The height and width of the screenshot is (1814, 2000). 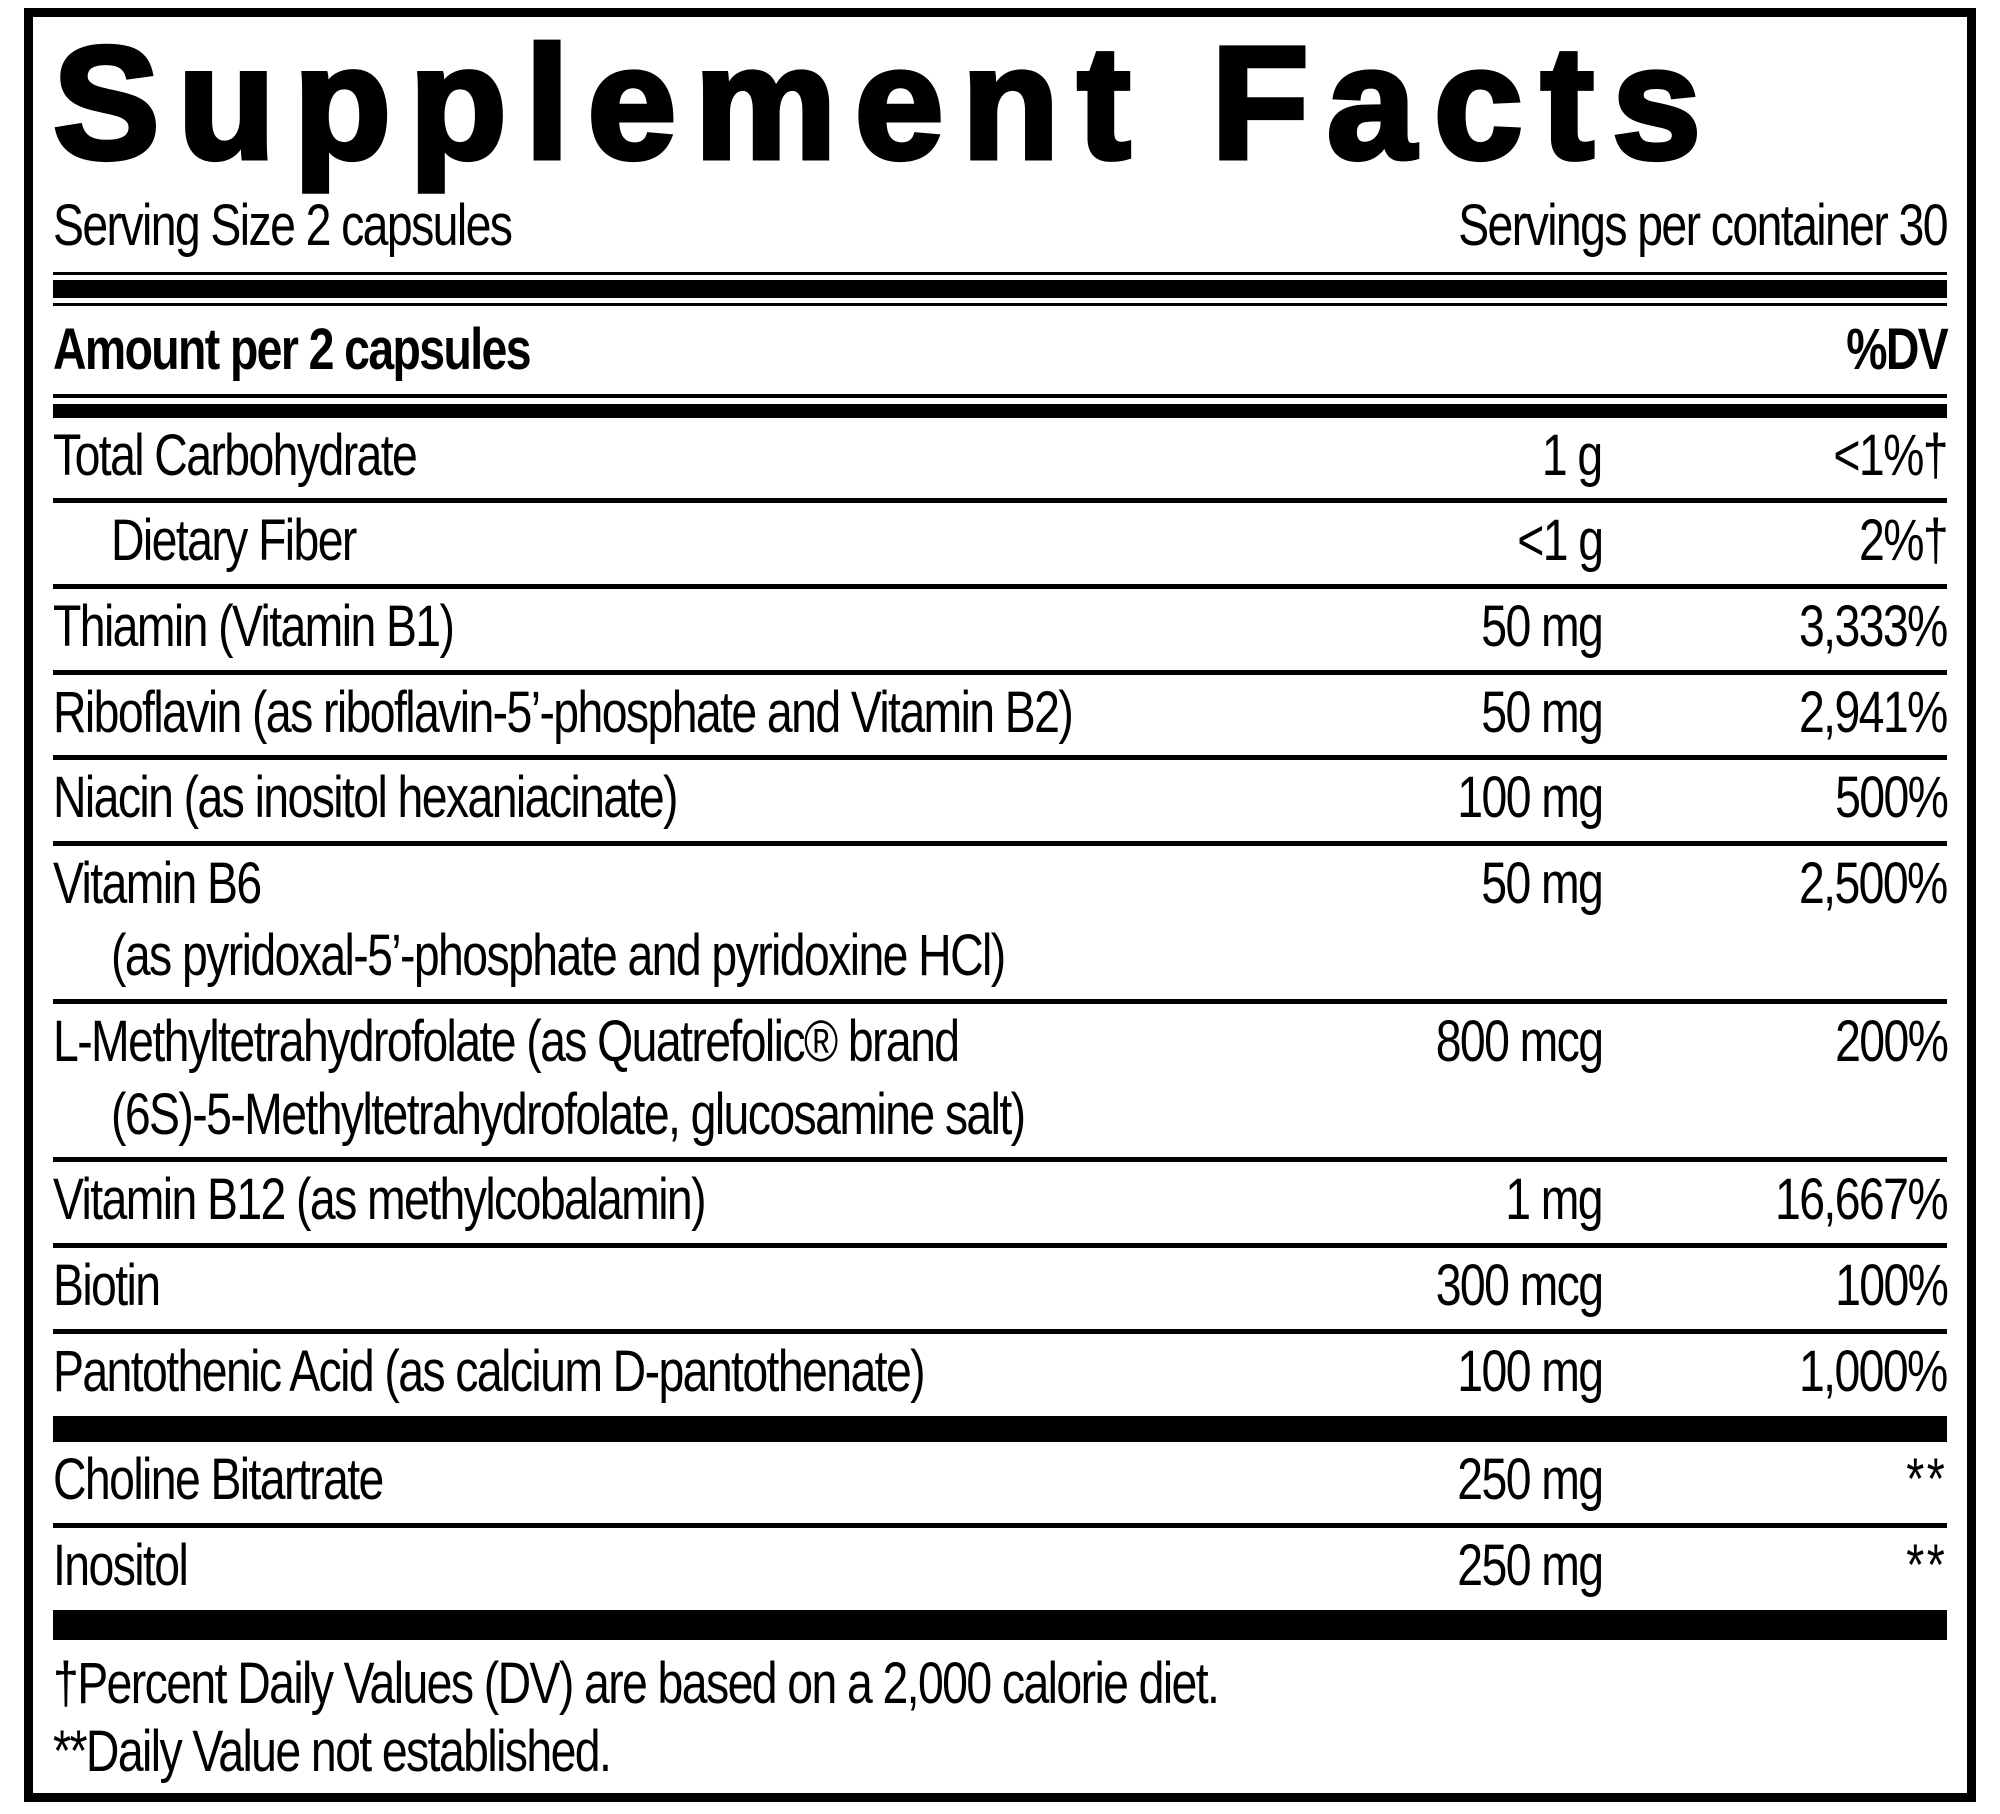 What do you see at coordinates (234, 541) in the screenshot?
I see `nutrient-name: Dietary Fiber` at bounding box center [234, 541].